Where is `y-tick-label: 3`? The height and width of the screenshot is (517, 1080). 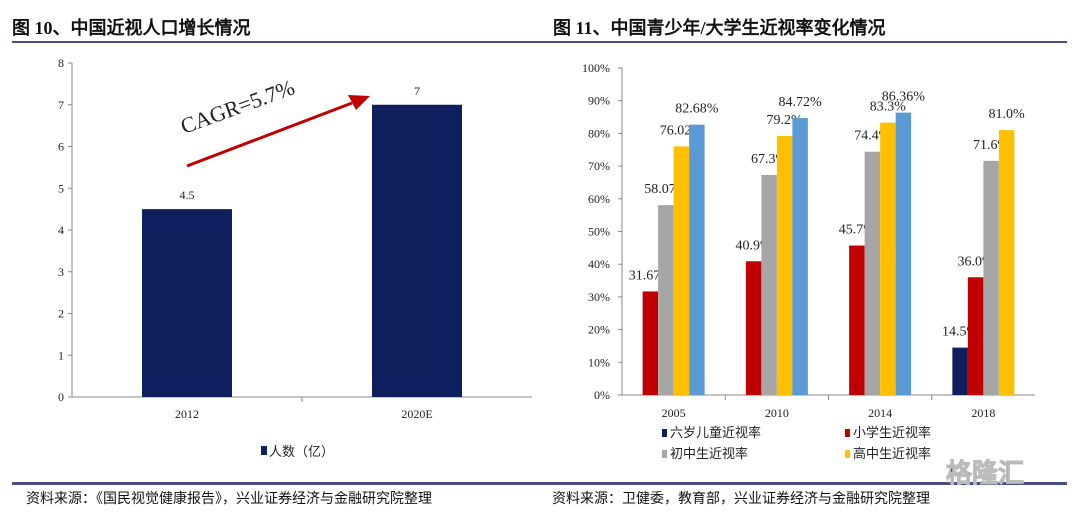
y-tick-label: 3 is located at coordinates (61, 272).